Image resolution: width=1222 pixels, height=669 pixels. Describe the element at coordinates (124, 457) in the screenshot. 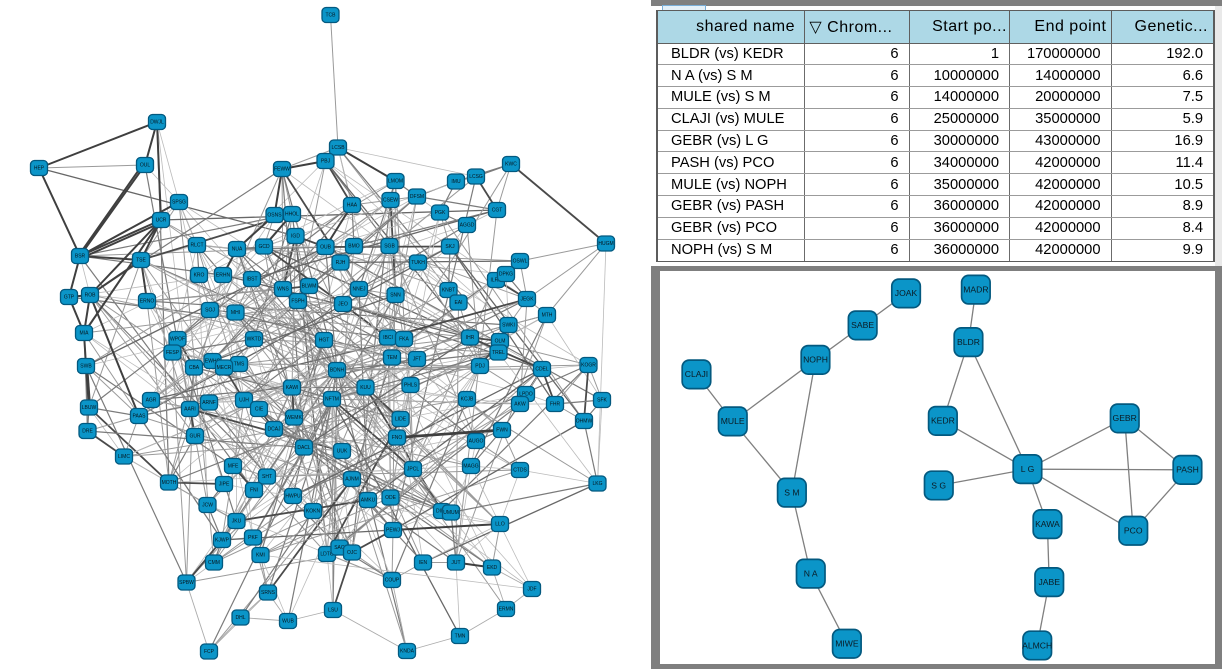

I see `svg-text: LIMC` at that location.